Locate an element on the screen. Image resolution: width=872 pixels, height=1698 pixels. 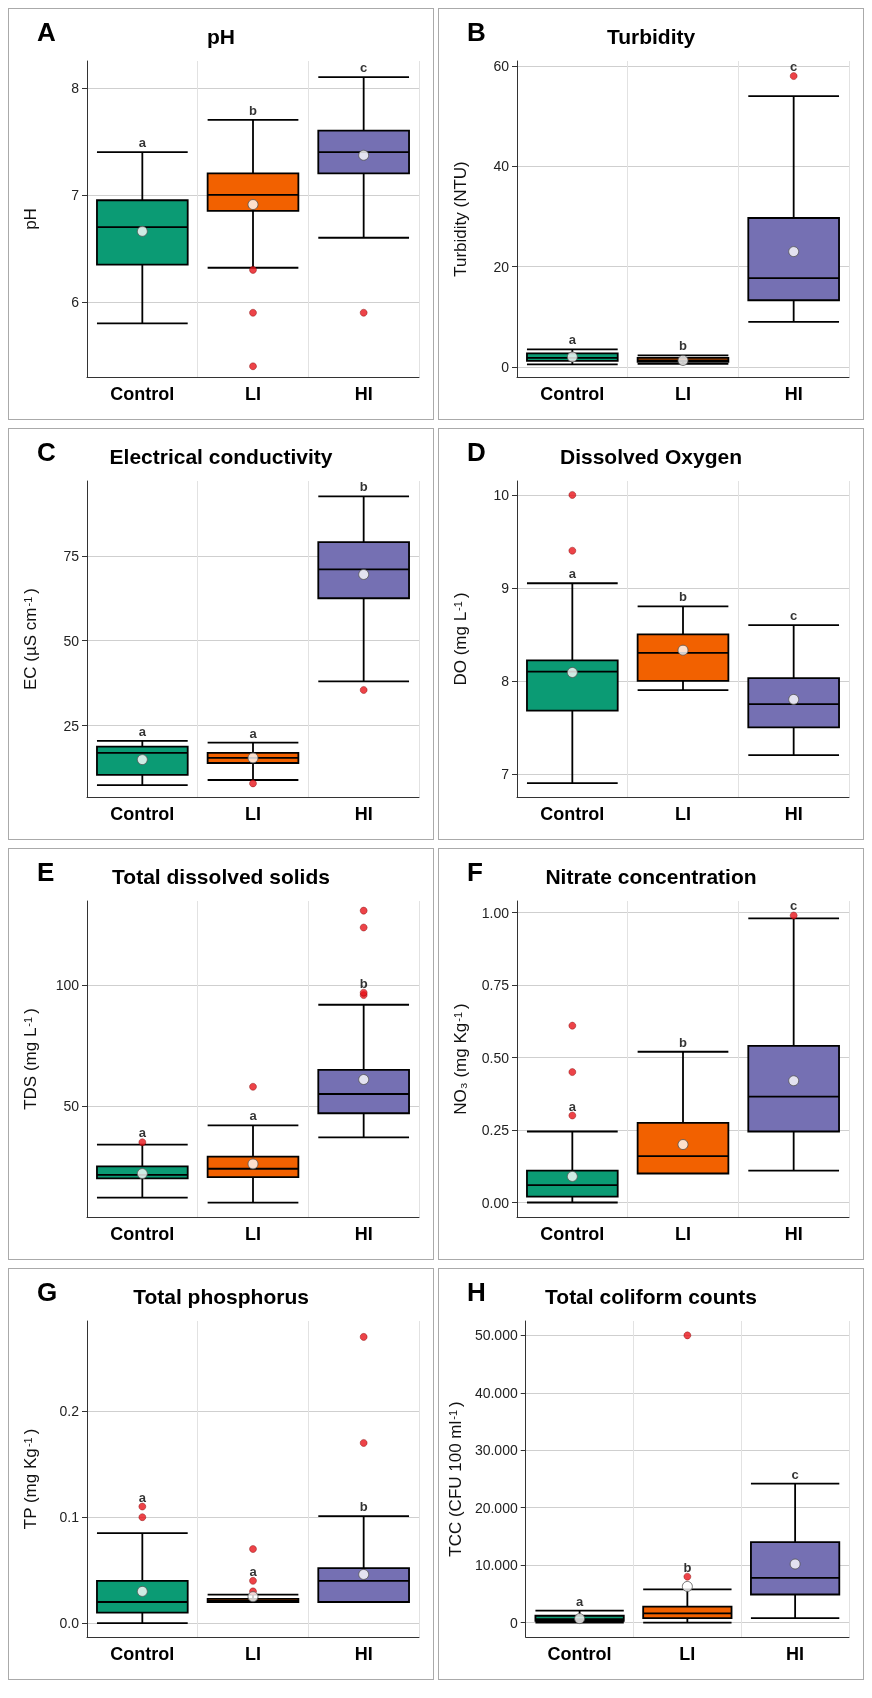
text: H is located at coordinates (476, 1292).